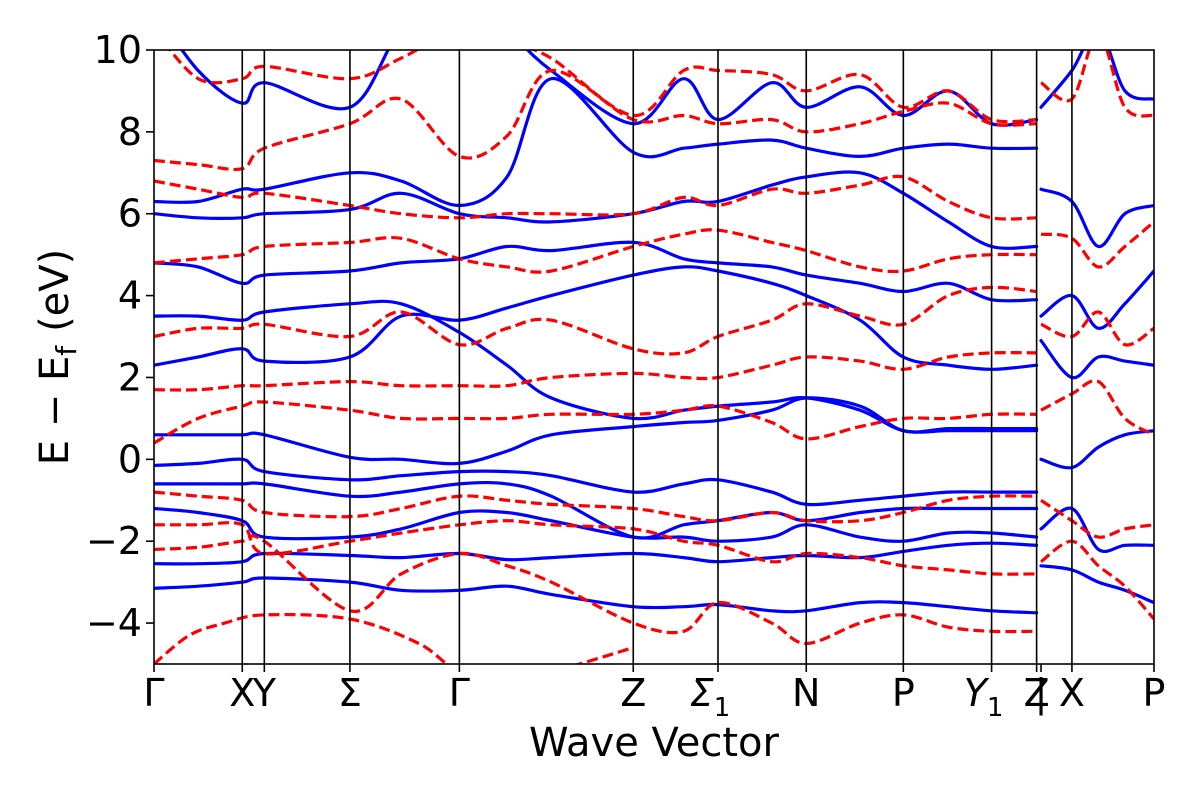 The height and width of the screenshot is (800, 1200). Describe the element at coordinates (350, 693) in the screenshot. I see `x-tick-label: Σ` at that location.